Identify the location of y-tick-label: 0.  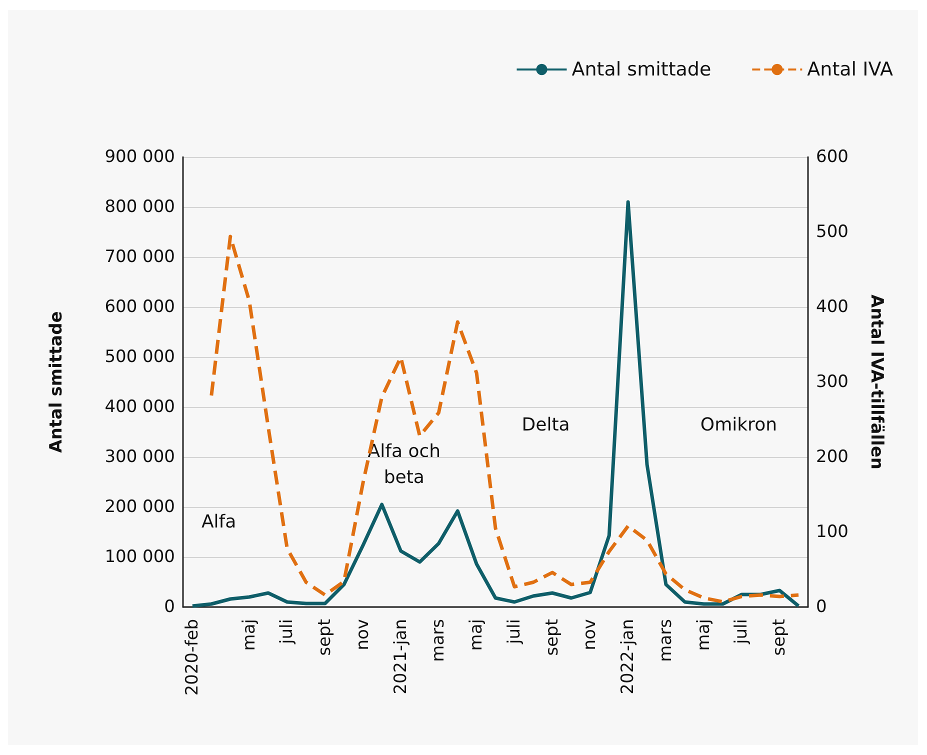
(169, 607).